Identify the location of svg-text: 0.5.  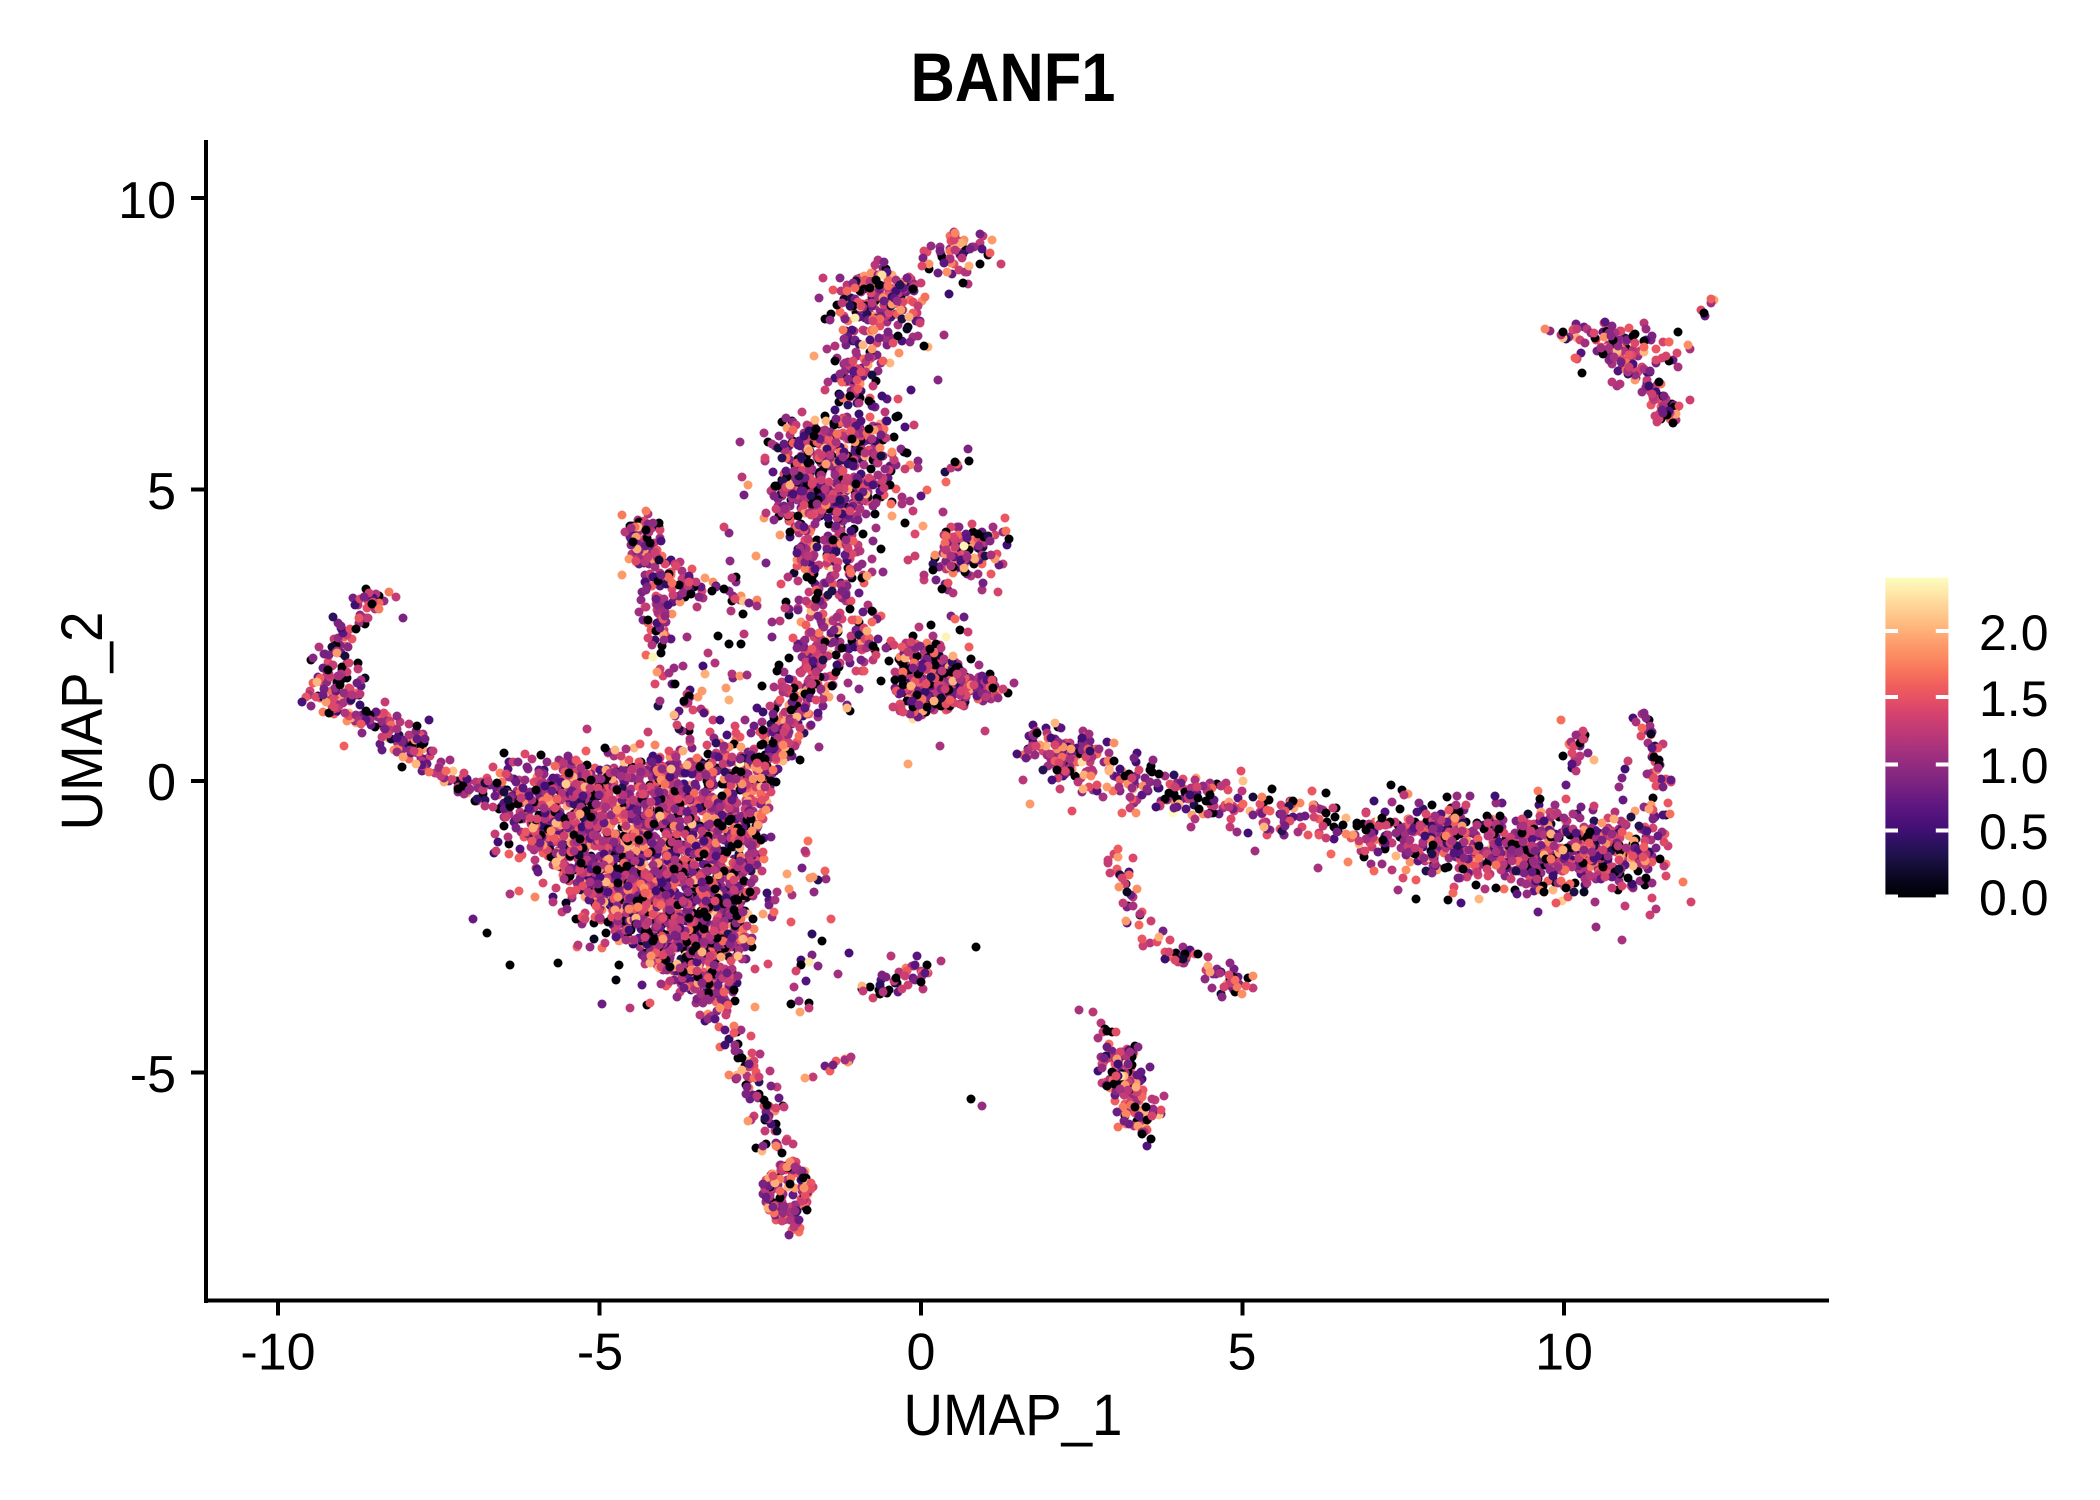
(2014, 832).